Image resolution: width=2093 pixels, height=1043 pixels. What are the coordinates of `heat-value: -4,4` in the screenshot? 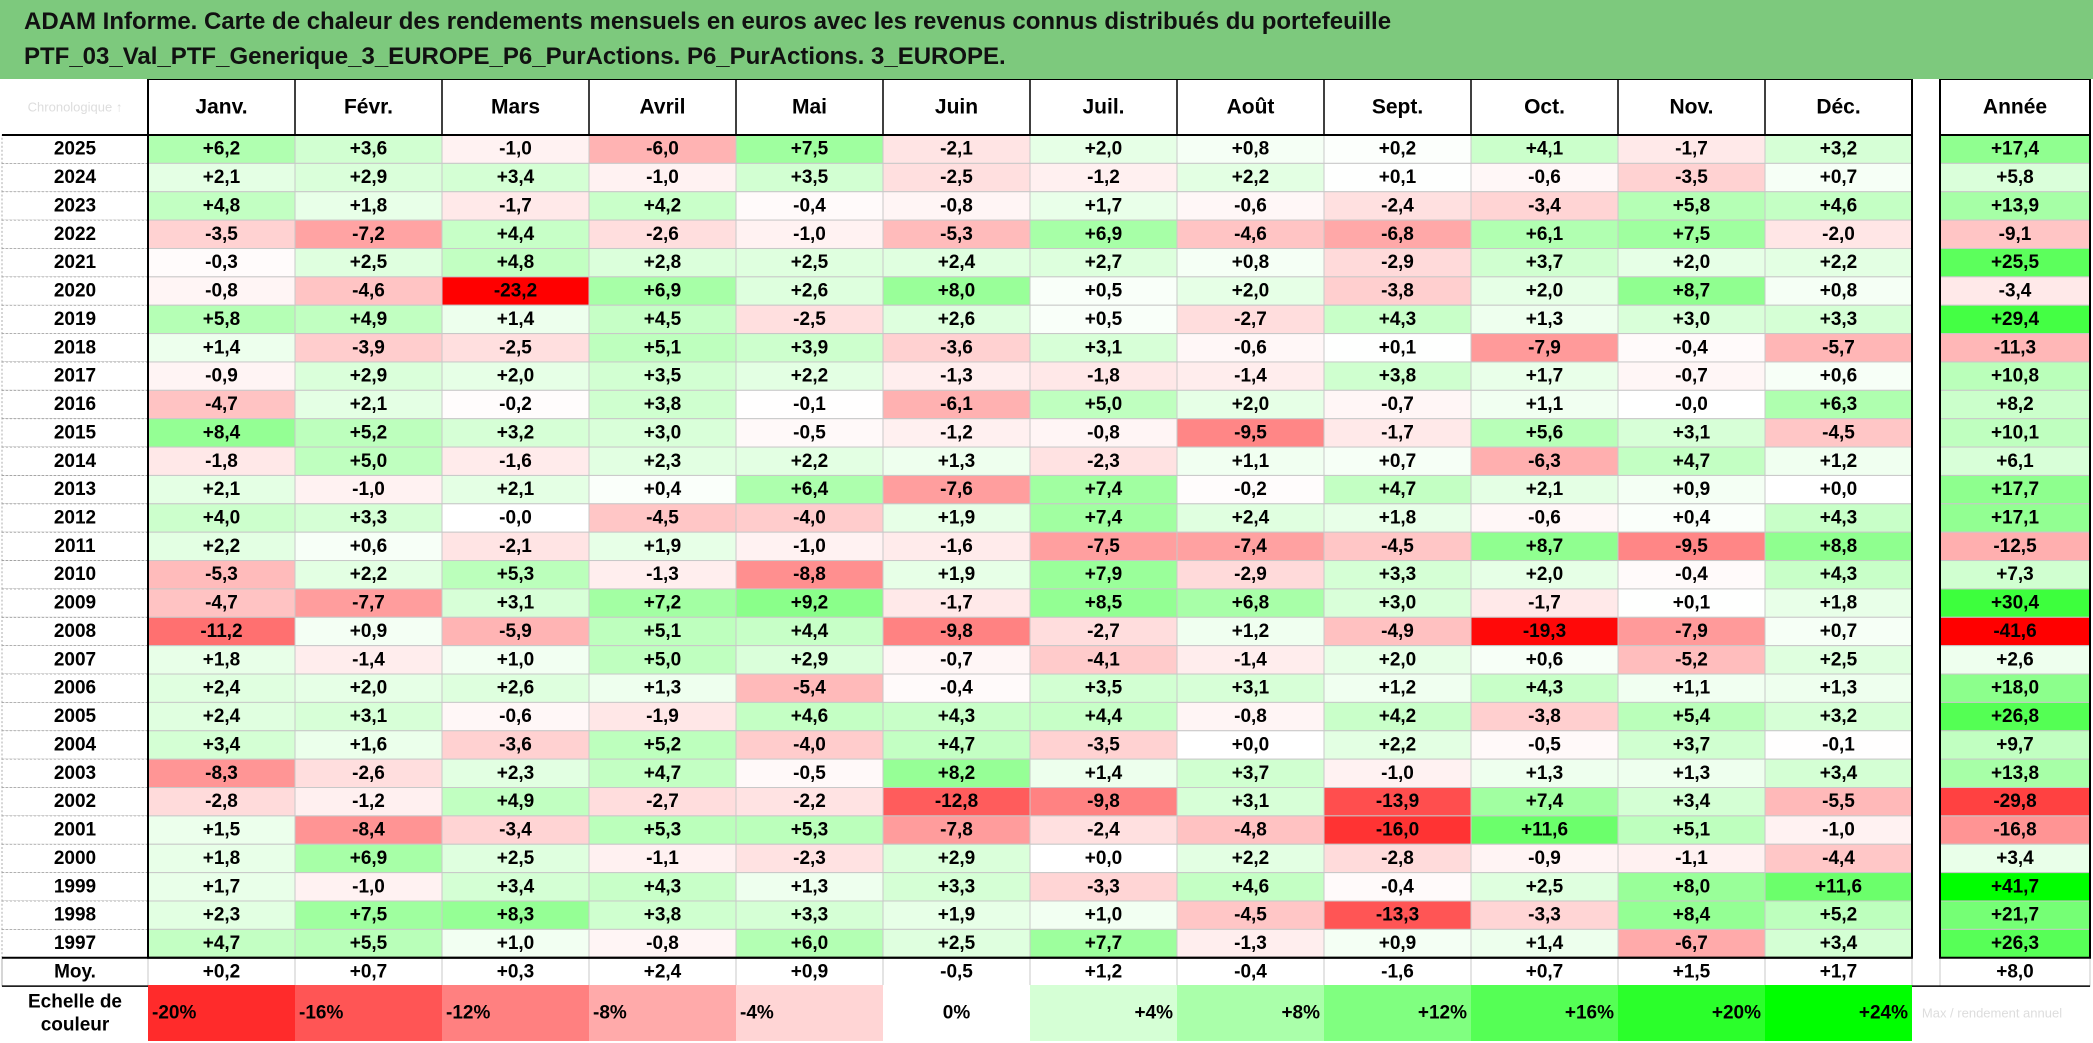 It's located at (1838, 858).